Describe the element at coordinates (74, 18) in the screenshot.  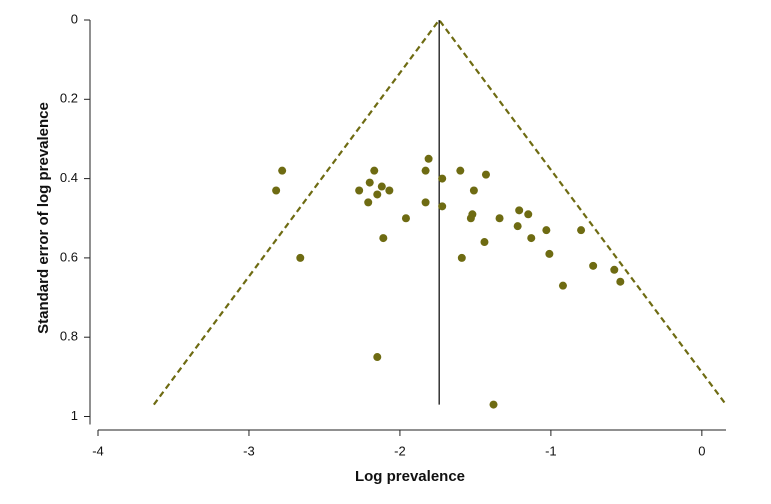
I see `y-tick-label: 0` at that location.